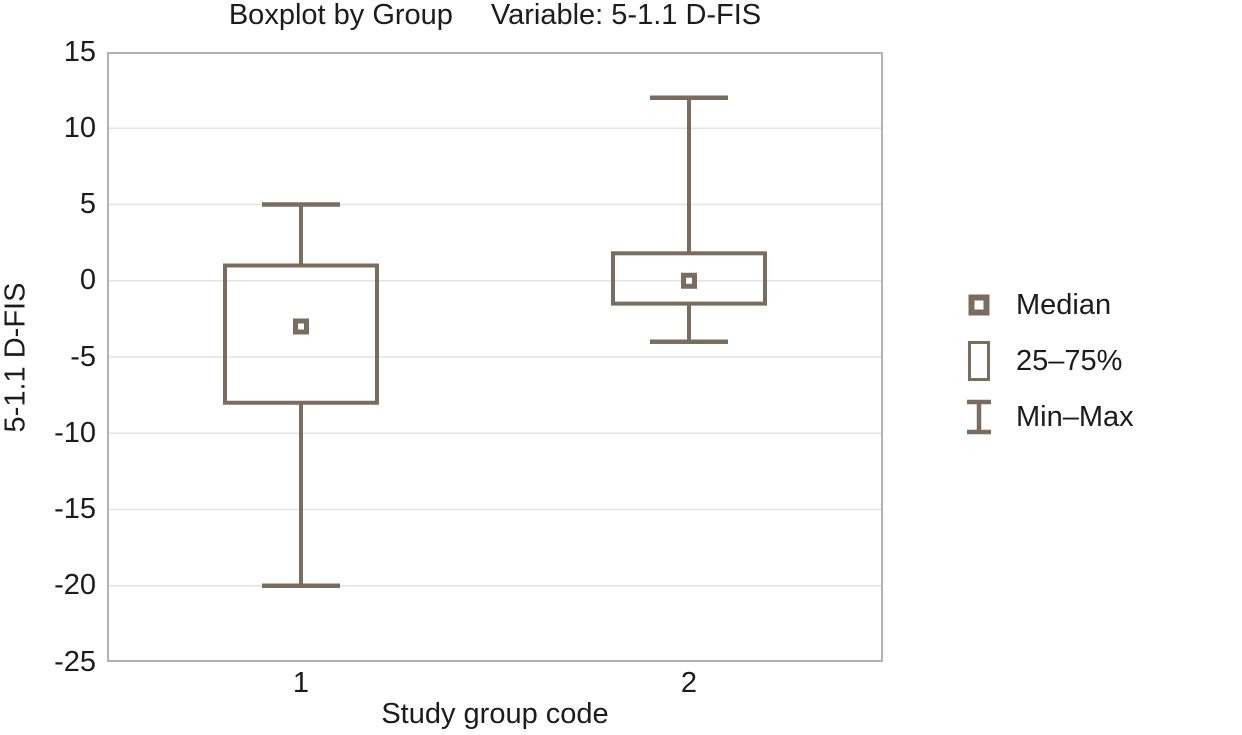 This screenshot has height=735, width=1242. Describe the element at coordinates (75, 661) in the screenshot. I see `y-tick-label--25: -25` at that location.